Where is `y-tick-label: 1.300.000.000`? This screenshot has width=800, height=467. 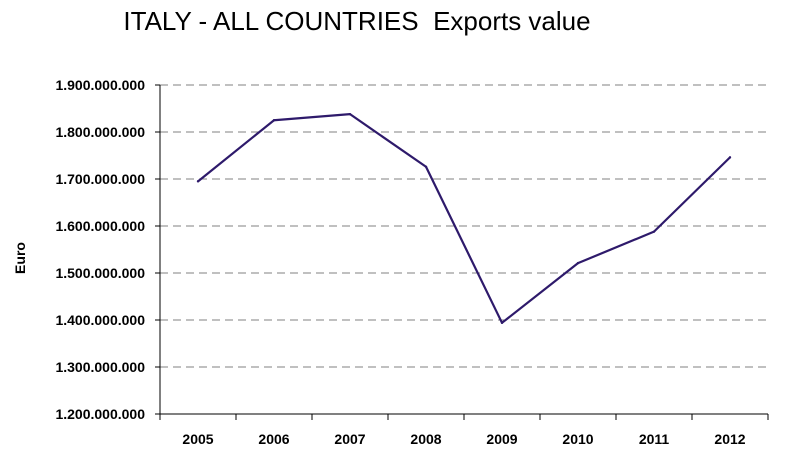 y-tick-label: 1.300.000.000 is located at coordinates (100, 367).